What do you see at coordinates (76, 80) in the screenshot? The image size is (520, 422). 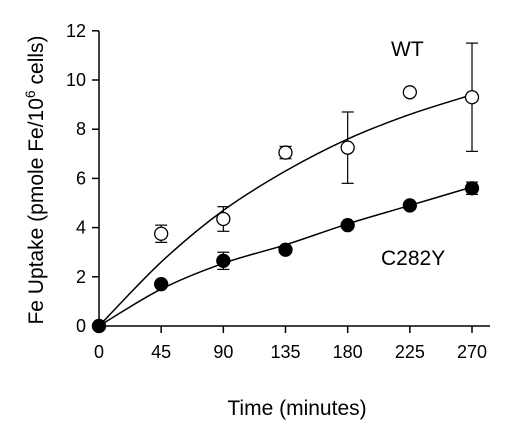 I see `y-tick-label: 10` at bounding box center [76, 80].